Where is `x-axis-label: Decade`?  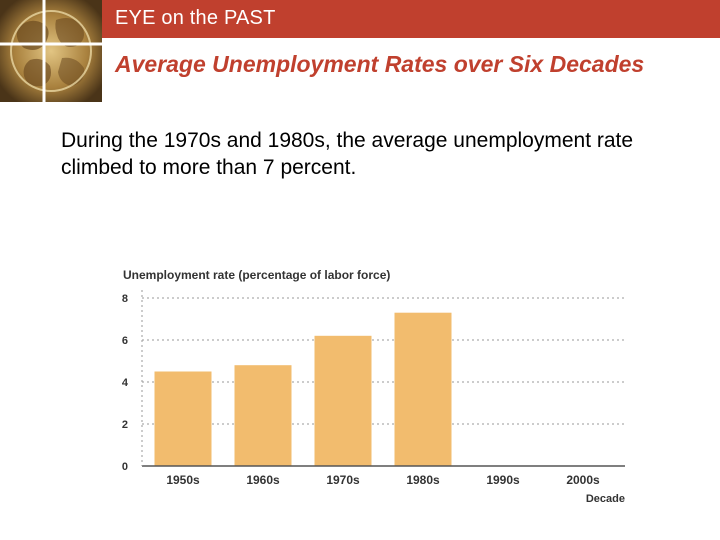 x-axis-label: Decade is located at coordinates (605, 499).